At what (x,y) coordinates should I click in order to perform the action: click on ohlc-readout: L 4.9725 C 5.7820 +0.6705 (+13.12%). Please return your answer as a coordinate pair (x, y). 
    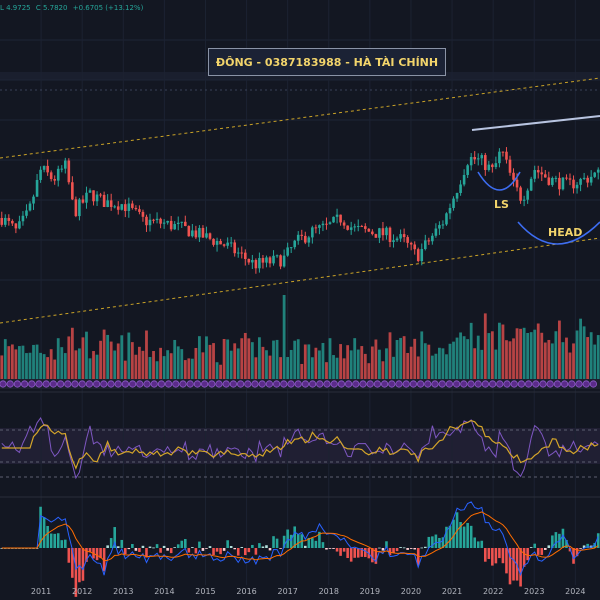
    Looking at the image, I should click on (73, 8).